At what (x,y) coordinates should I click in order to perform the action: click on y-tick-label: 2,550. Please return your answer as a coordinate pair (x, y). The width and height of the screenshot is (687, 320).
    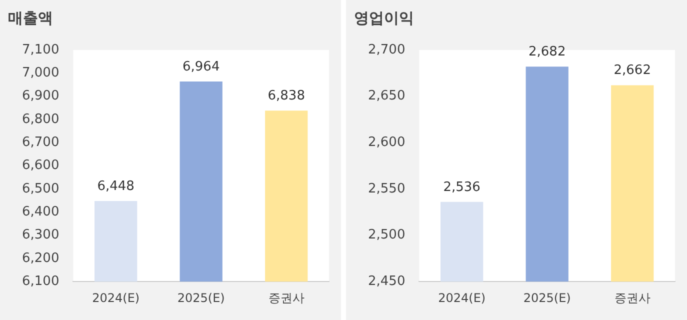
    Looking at the image, I should click on (387, 188).